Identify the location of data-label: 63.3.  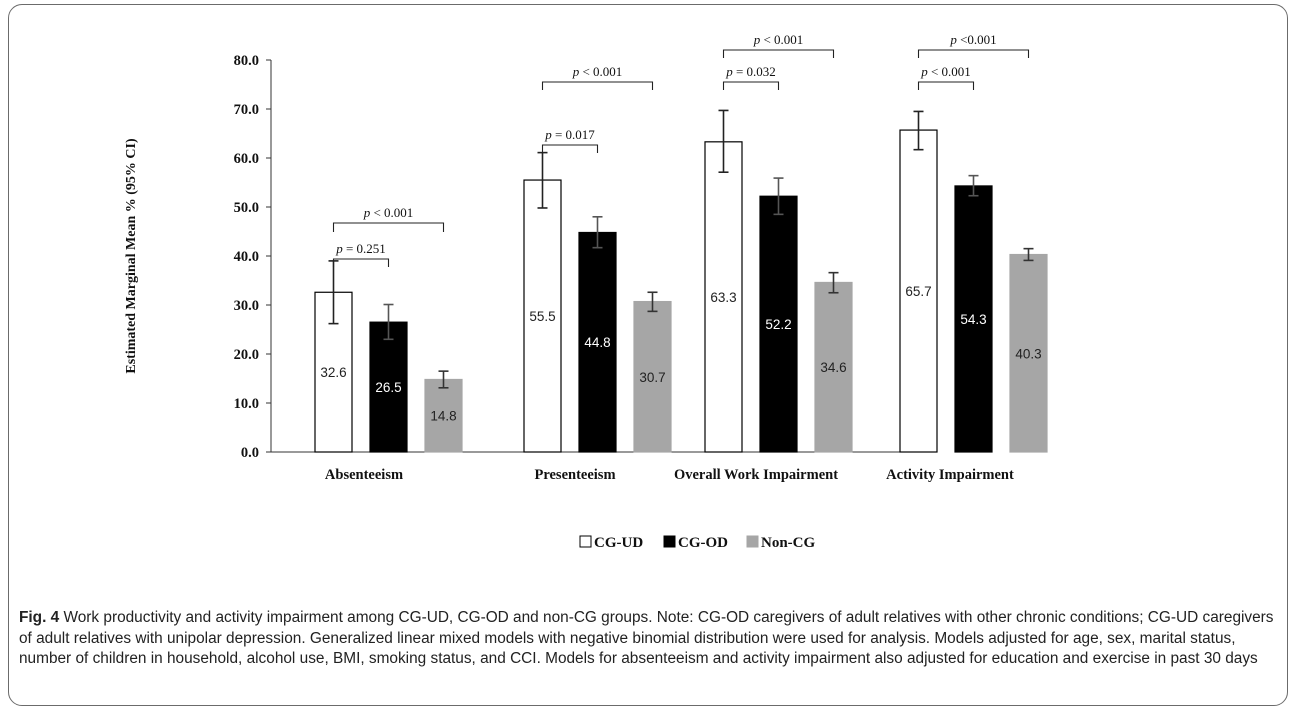
(723, 297).